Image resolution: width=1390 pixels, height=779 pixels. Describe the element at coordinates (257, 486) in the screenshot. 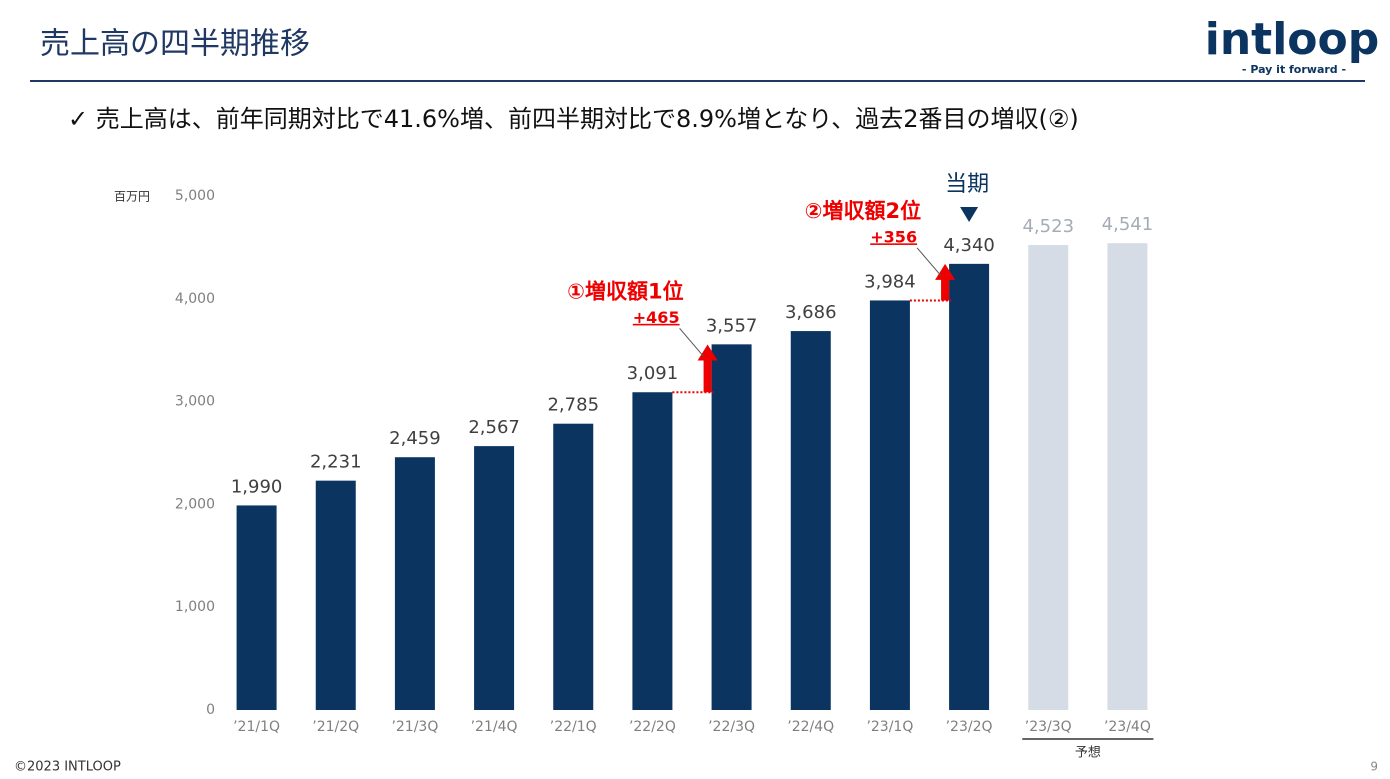

I see `value-label: 1,990` at that location.